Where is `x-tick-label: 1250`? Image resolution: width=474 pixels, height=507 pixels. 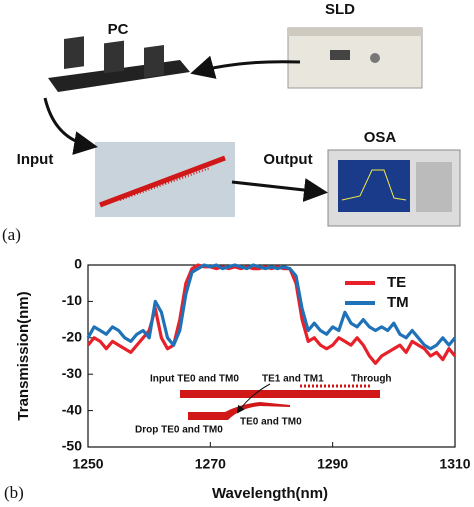 x-tick-label: 1250 is located at coordinates (87, 464).